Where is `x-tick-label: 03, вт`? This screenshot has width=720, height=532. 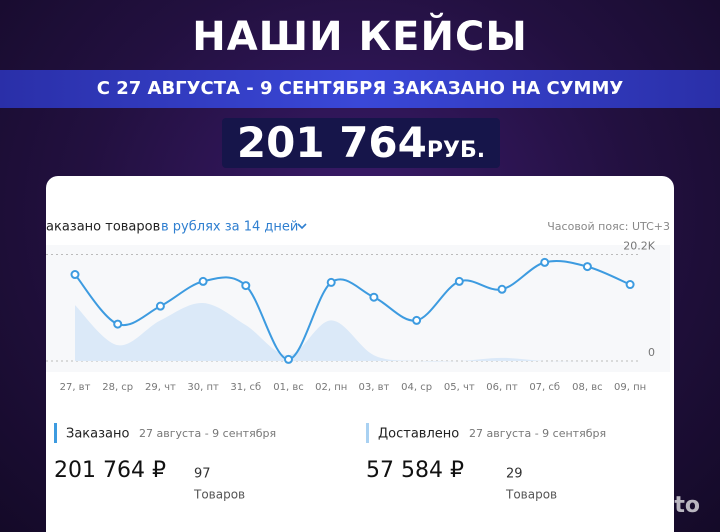 x-tick-label: 03, вт is located at coordinates (373, 387).